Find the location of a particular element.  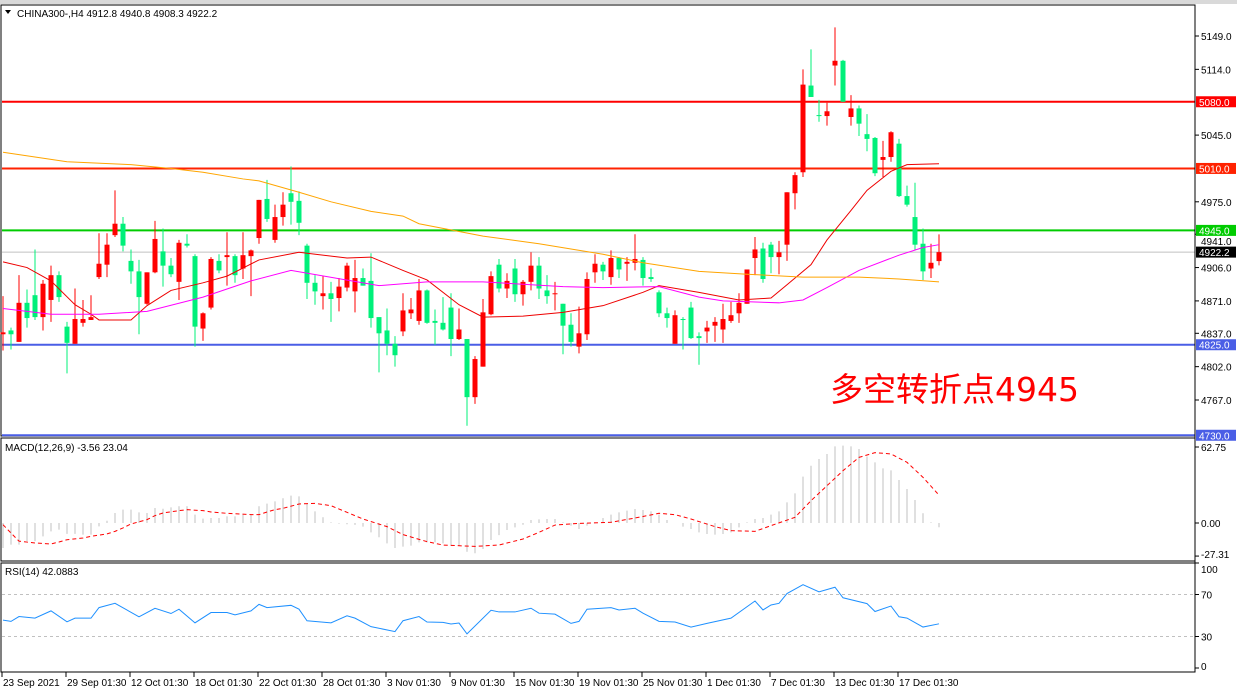

time-tick-label: 1 Dec 01:30 is located at coordinates (734, 683).